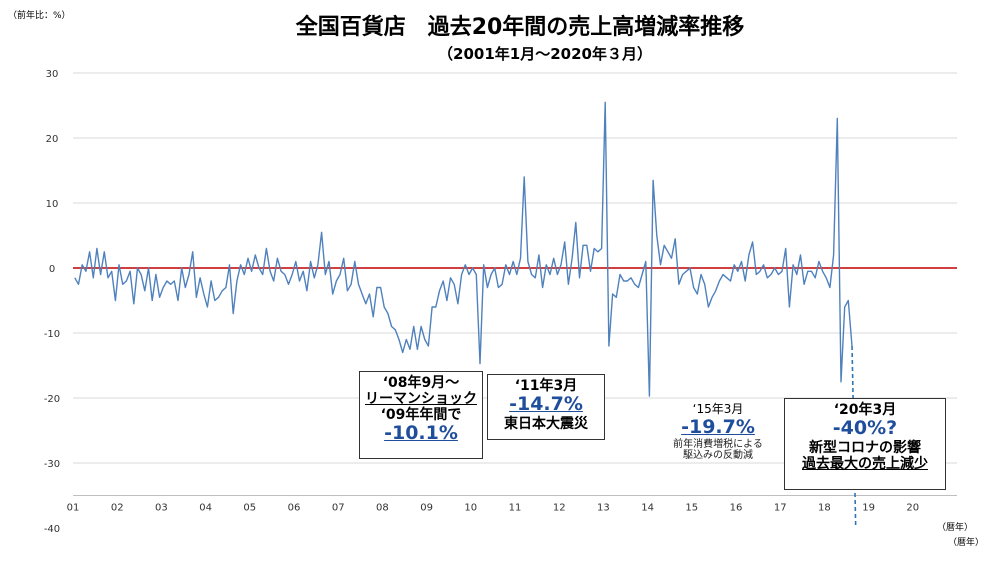  I want to click on x-tick-label: 07, so click(338, 508).